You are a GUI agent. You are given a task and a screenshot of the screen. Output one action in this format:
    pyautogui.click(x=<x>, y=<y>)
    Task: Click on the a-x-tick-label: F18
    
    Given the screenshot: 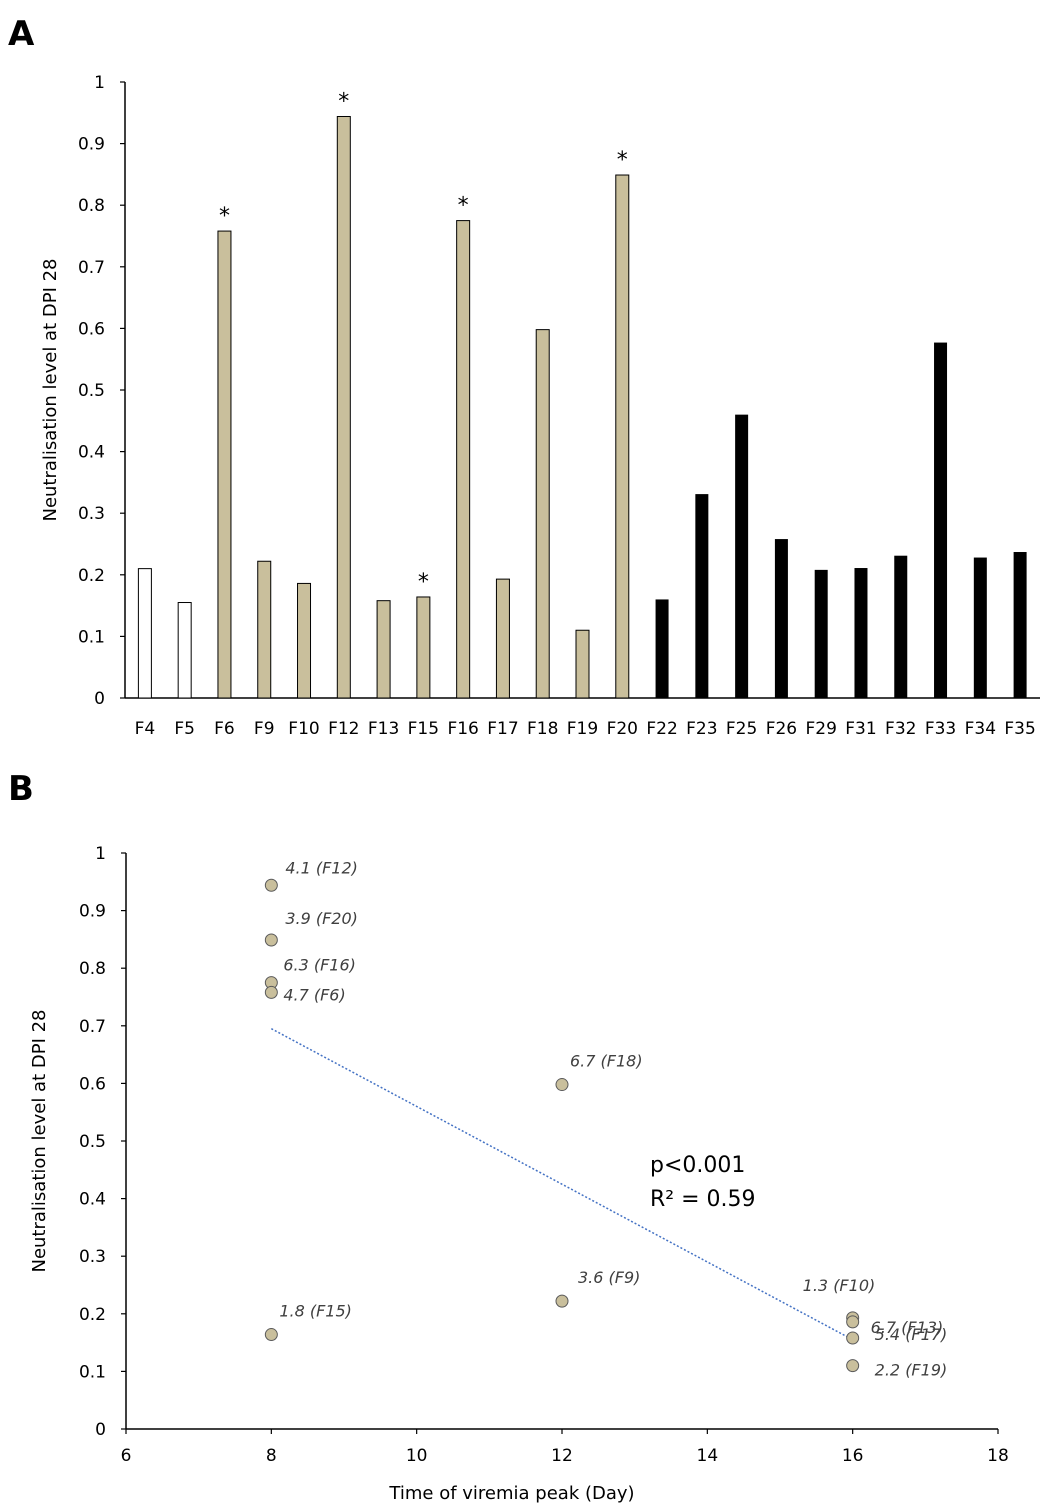 What is the action you would take?
    pyautogui.click(x=542, y=729)
    